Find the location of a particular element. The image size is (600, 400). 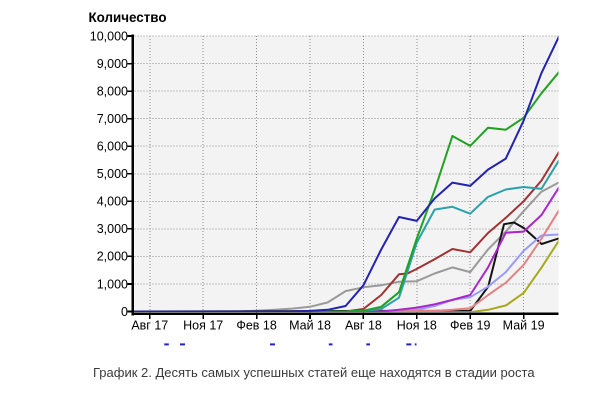

svg-text: Авг 18 is located at coordinates (363, 326).